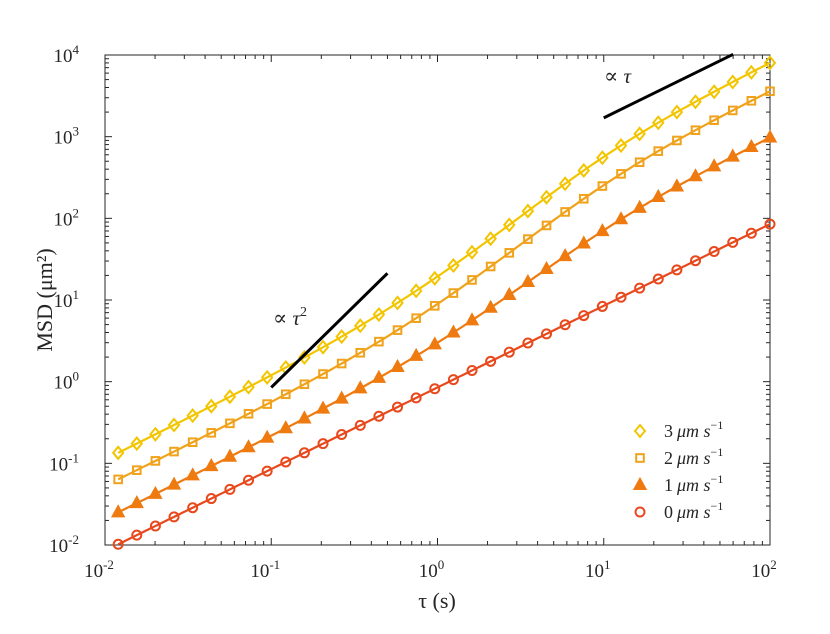 The image size is (830, 634). Describe the element at coordinates (73, 457) in the screenshot. I see `y-tick-label-exp: -1` at that location.